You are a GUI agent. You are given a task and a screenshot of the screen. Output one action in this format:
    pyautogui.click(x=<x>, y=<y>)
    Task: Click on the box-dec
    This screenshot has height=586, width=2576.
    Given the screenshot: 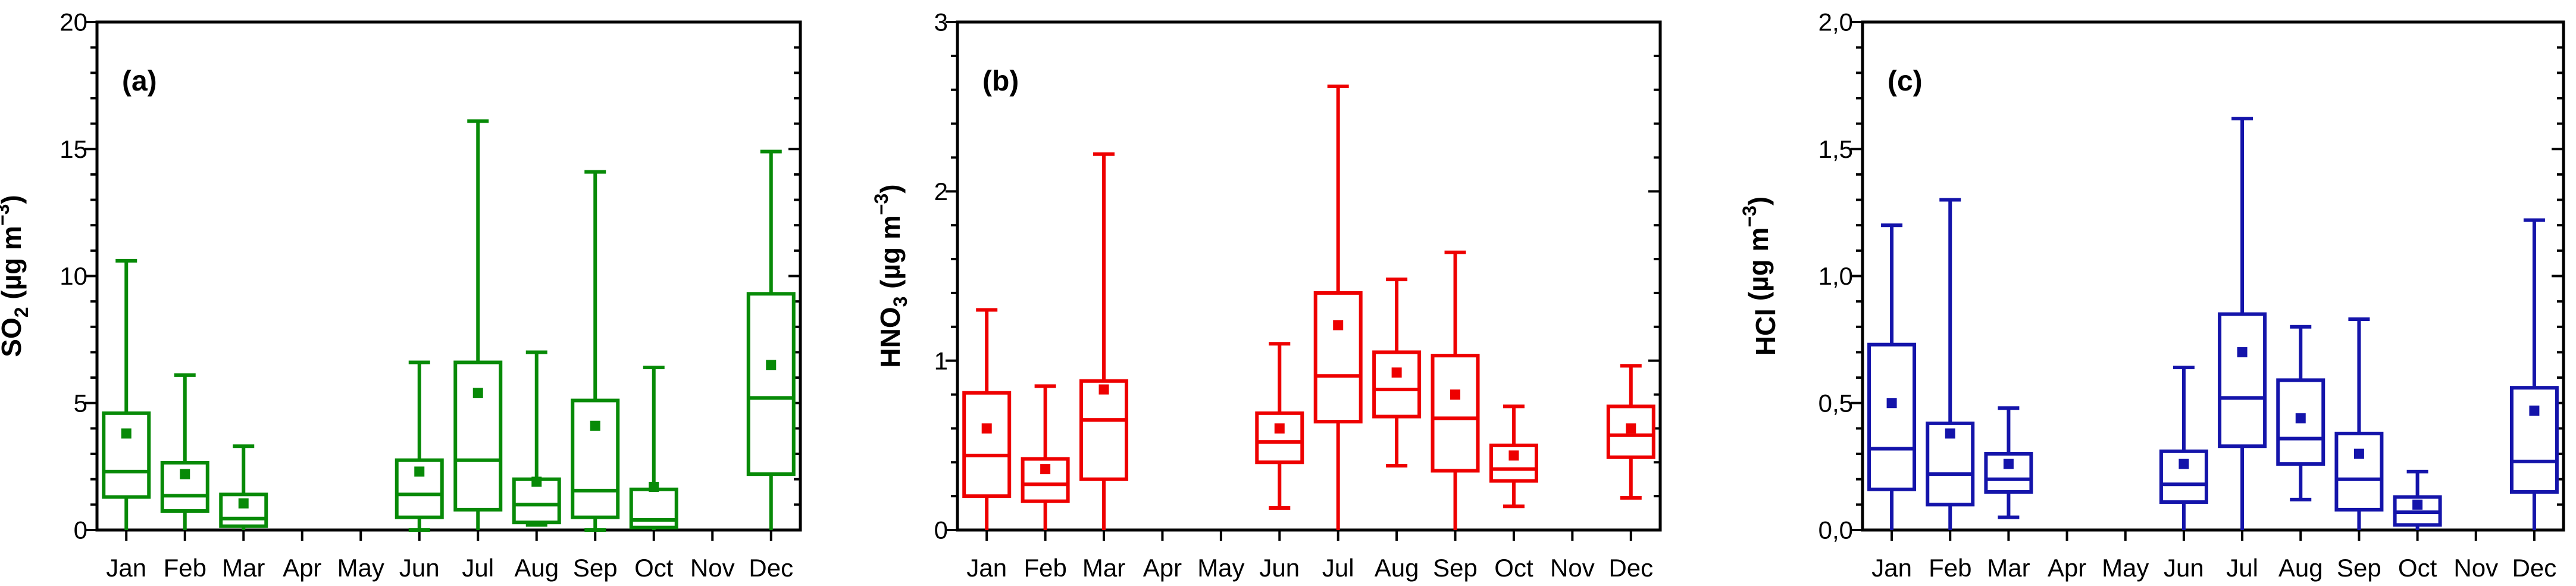 What is the action you would take?
    pyautogui.click(x=771, y=384)
    